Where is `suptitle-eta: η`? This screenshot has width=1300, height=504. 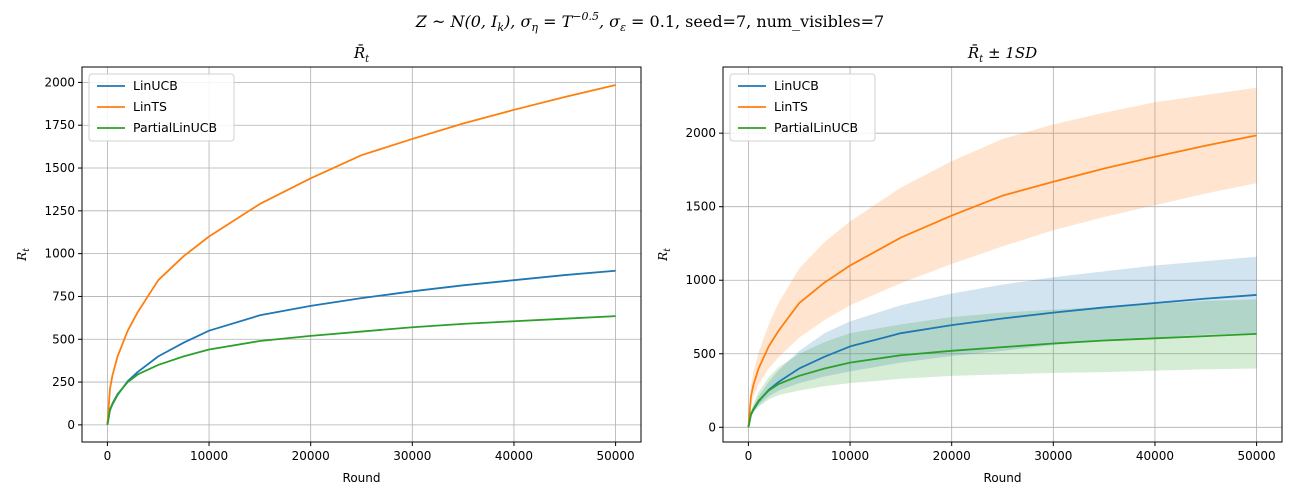 suptitle-eta: η is located at coordinates (534, 27).